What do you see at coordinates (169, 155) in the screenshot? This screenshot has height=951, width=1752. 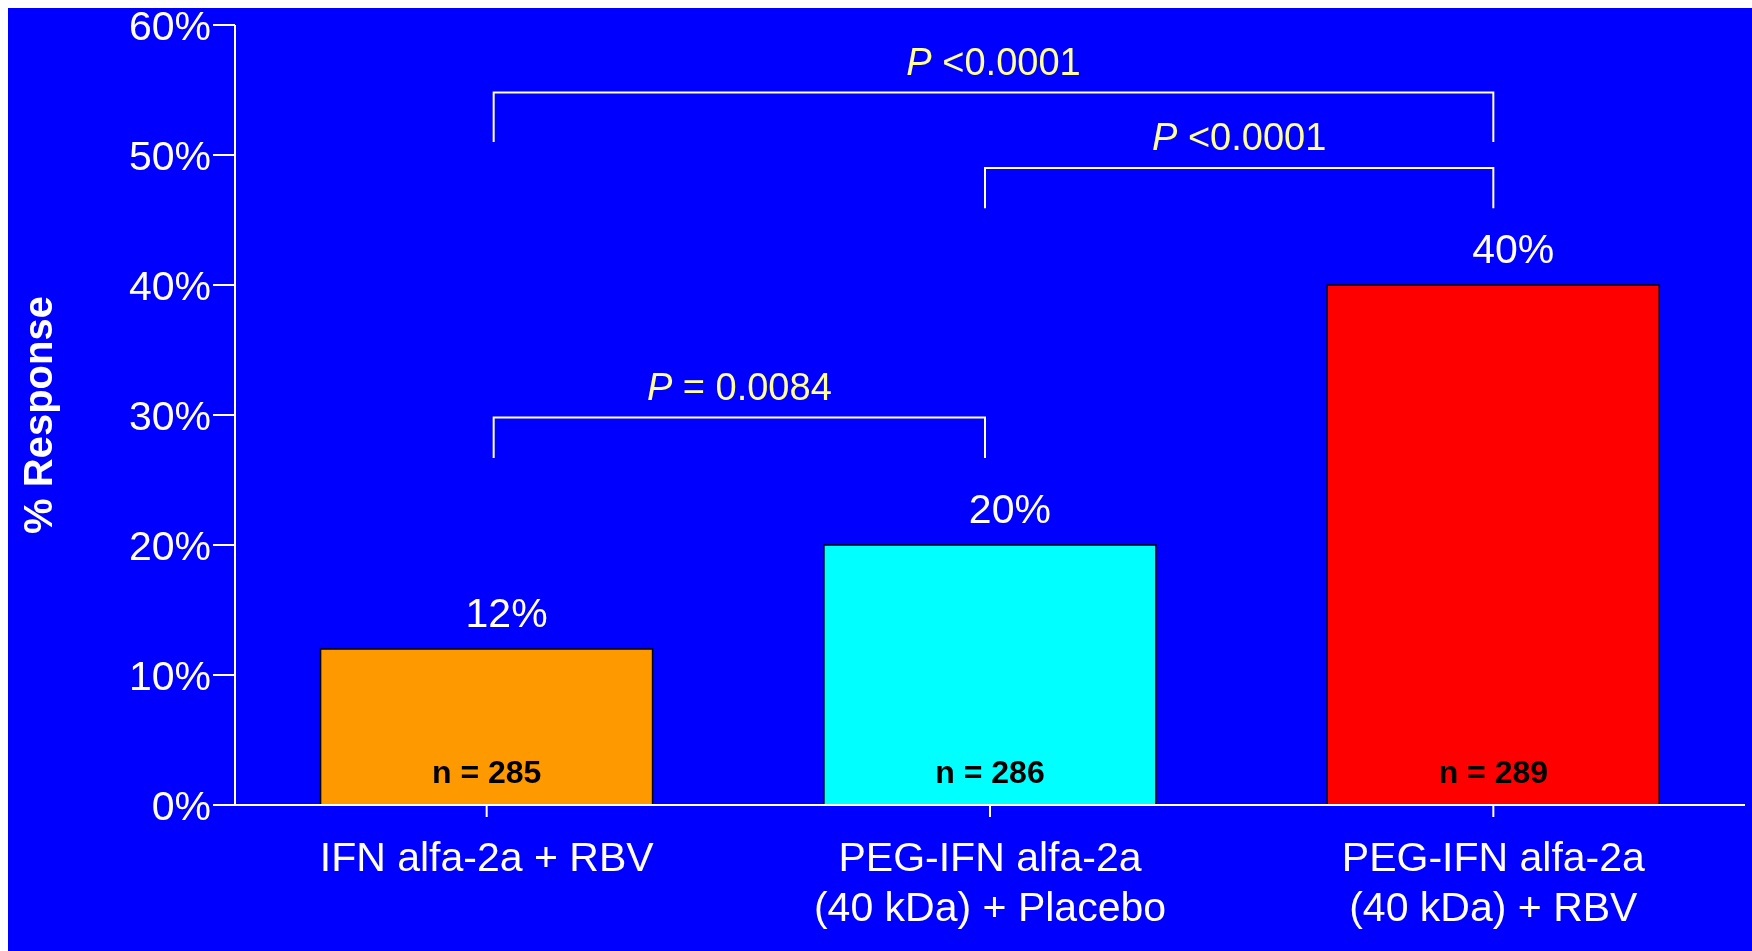 I see `y-tick-label: 50%` at bounding box center [169, 155].